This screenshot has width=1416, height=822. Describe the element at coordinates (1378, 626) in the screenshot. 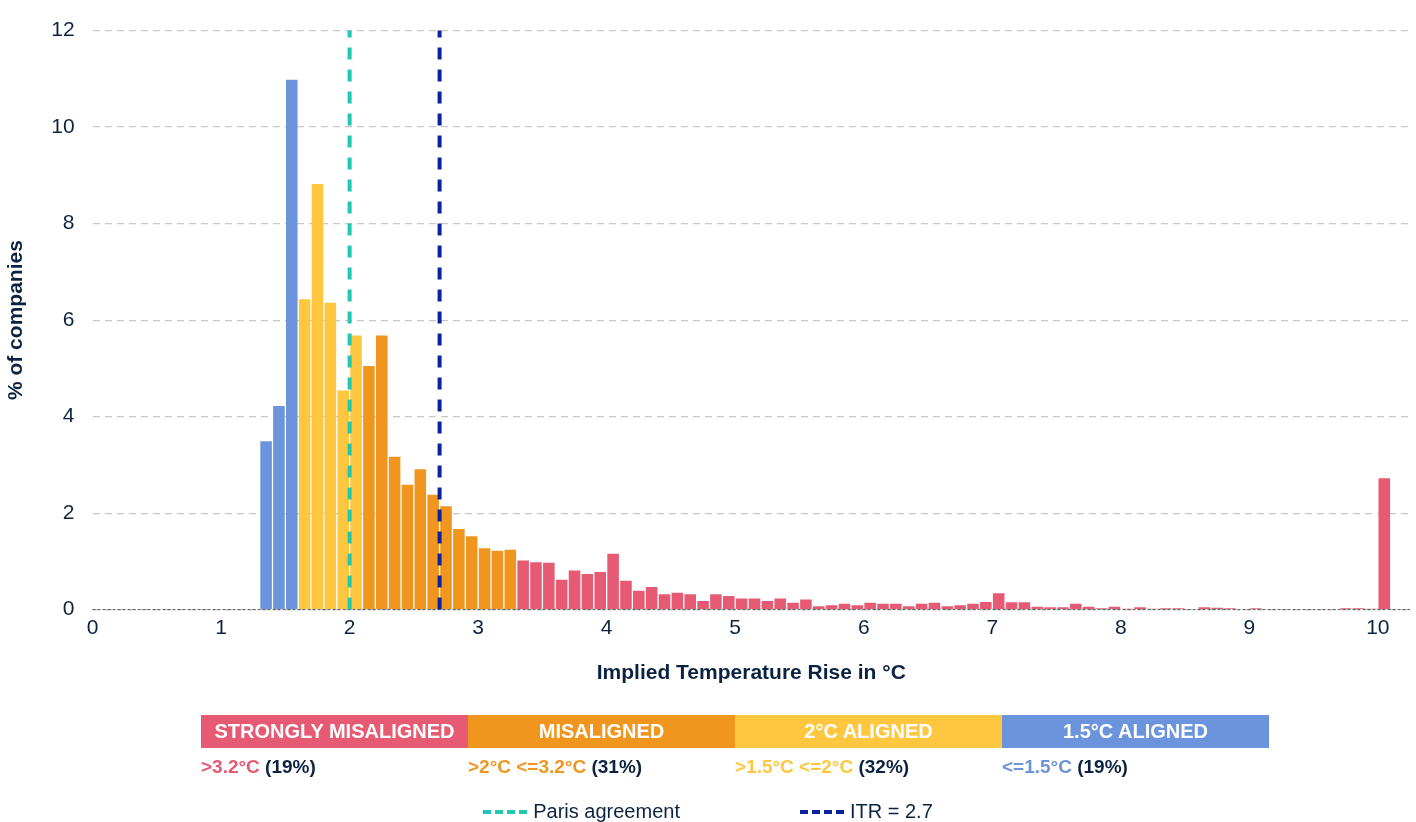

I see `x-tick-label: 10` at that location.